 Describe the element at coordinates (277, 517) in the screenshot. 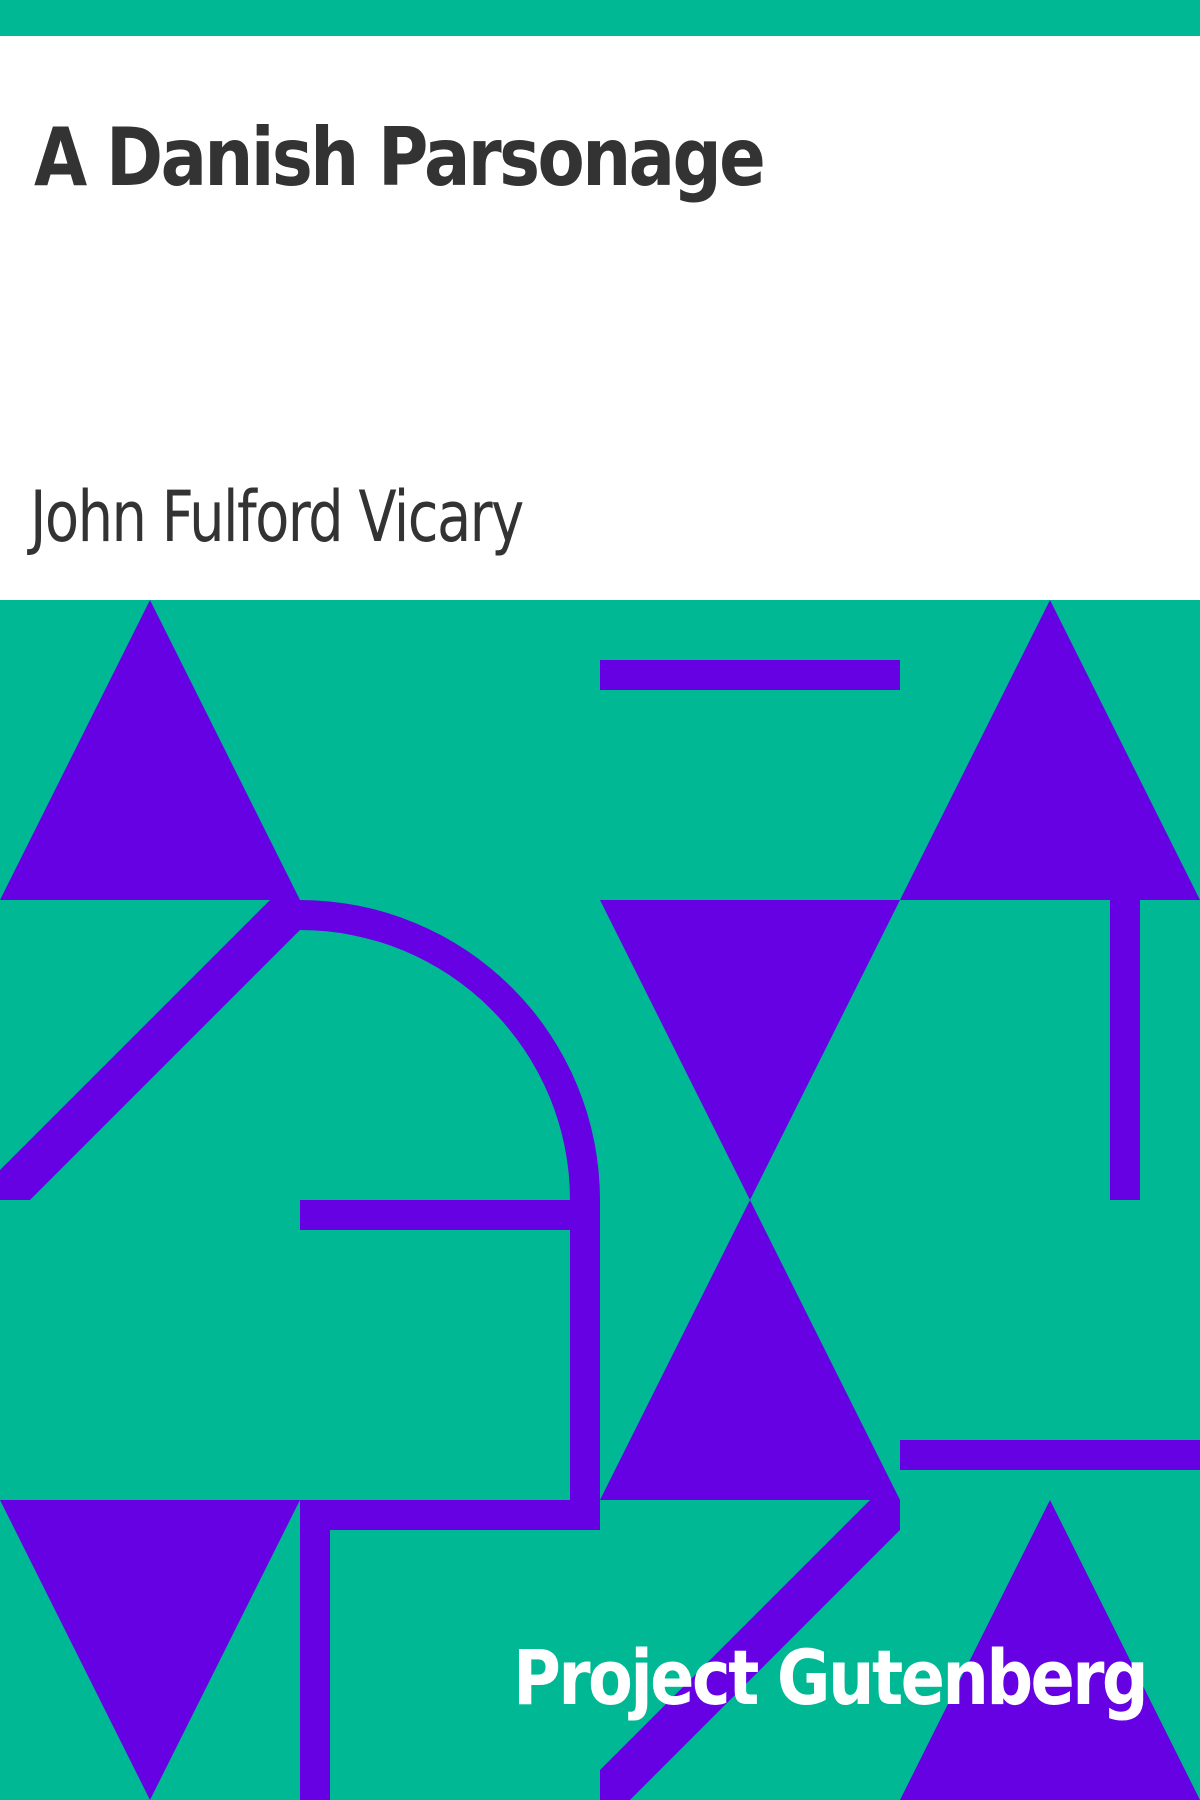

I see `book-author: John Fulford Vicary` at that location.